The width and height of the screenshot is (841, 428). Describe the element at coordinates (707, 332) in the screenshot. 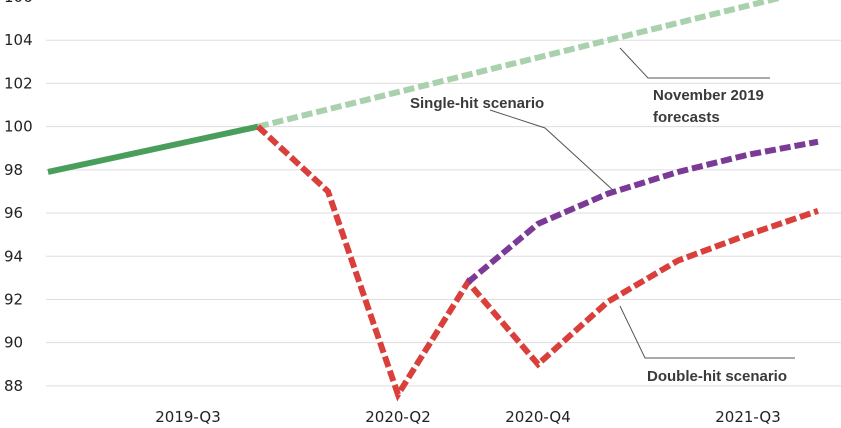

I see `double-hit-leader` at that location.